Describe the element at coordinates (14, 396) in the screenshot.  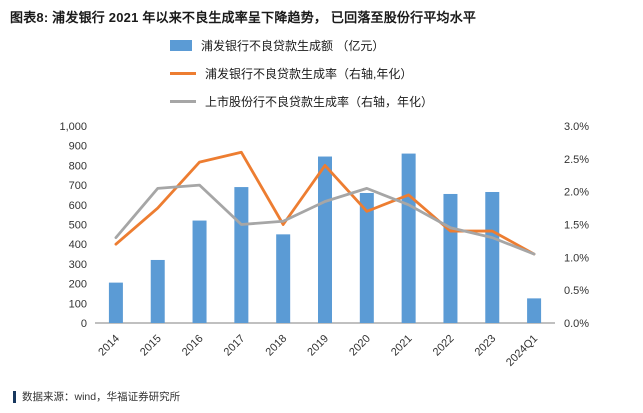
I see `source-accent-bar` at that location.